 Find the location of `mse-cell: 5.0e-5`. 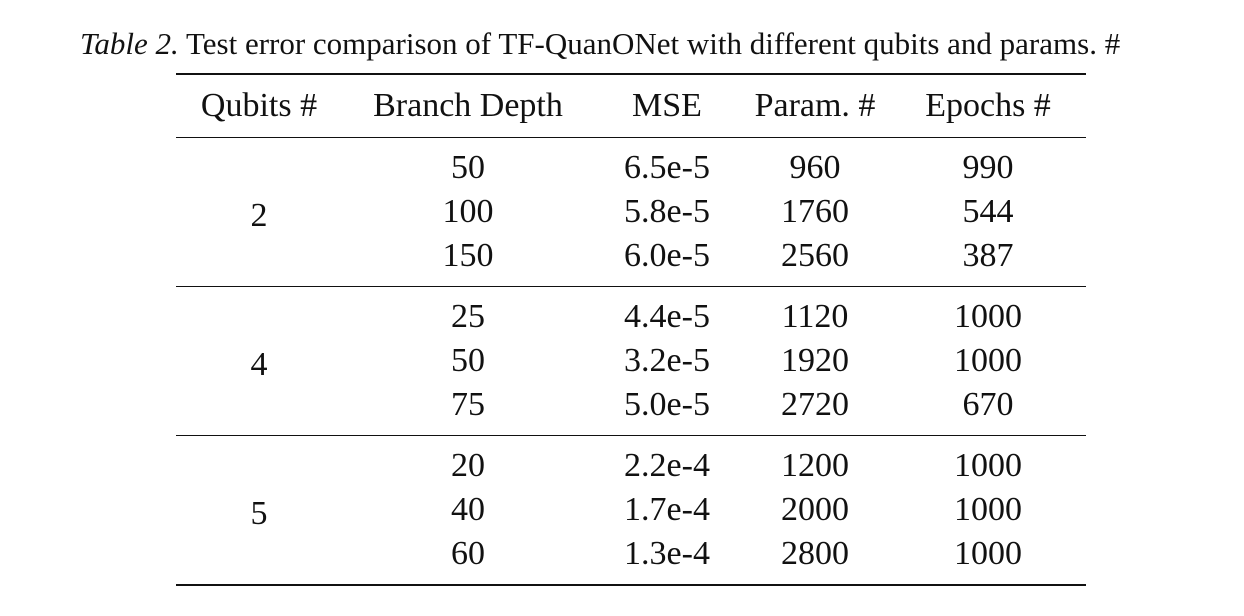

mse-cell: 5.0e-5 is located at coordinates (667, 404).